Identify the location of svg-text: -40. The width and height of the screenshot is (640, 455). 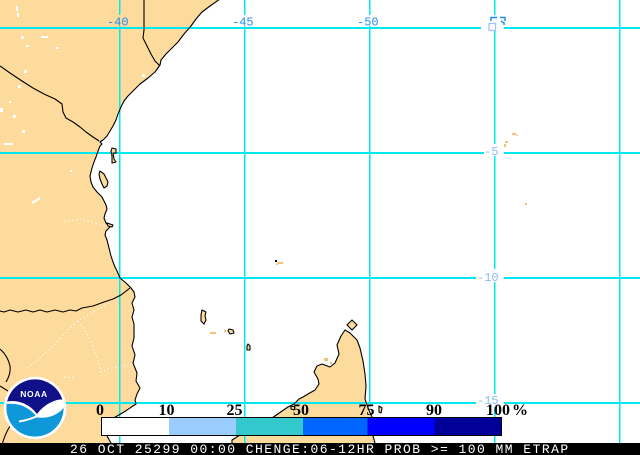
(118, 23).